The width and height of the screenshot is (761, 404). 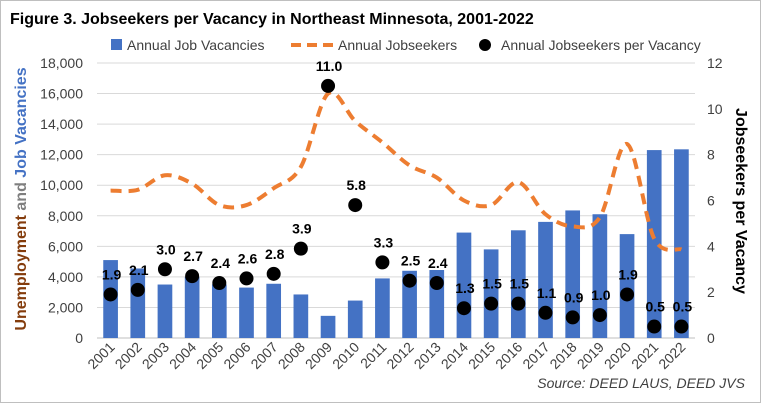 What do you see at coordinates (196, 45) in the screenshot?
I see `legend-label-bars: Annual Job Vacancies` at bounding box center [196, 45].